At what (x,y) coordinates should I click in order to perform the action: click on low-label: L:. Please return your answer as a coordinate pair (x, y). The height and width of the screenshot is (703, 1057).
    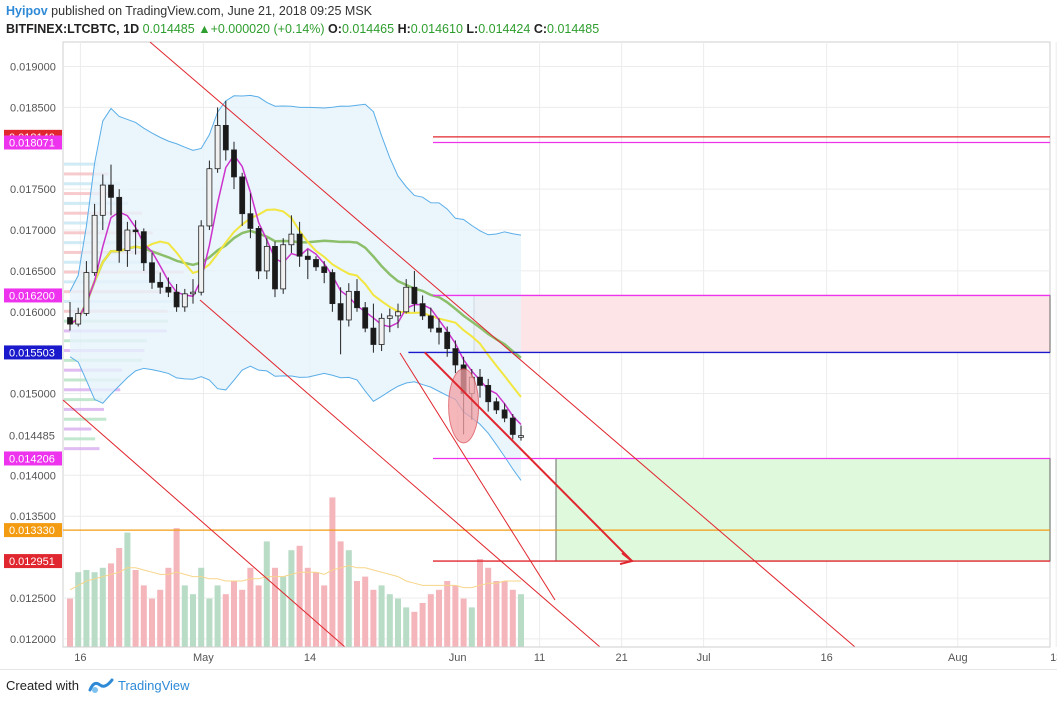
    Looking at the image, I should click on (472, 29).